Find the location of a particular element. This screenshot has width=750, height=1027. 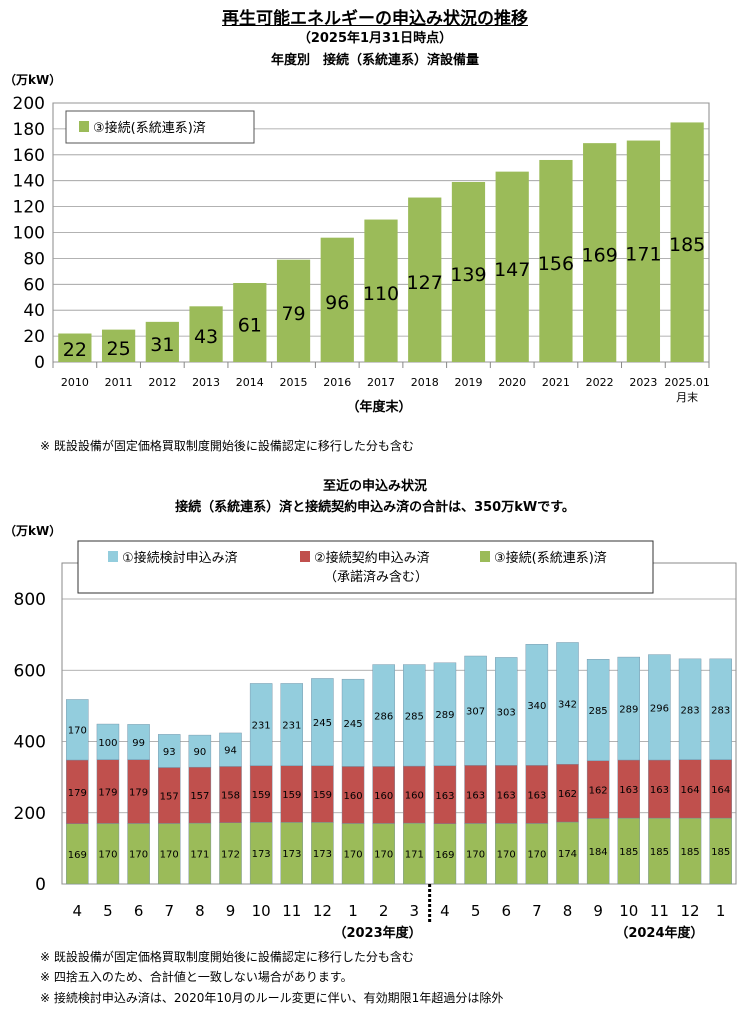

x-tick-label: 2015 is located at coordinates (294, 382).